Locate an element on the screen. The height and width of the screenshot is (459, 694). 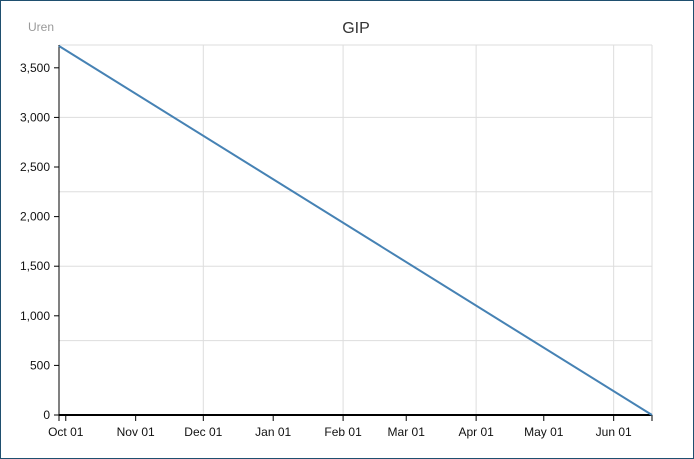
y-tick-label: 0 is located at coordinates (46, 415).